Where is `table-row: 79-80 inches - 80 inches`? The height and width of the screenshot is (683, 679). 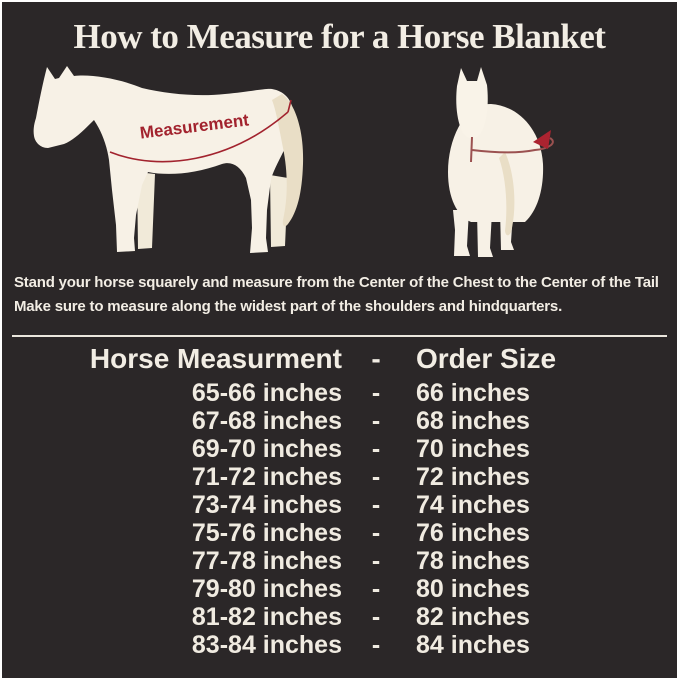 table-row: 79-80 inches - 80 inches is located at coordinates (339, 589).